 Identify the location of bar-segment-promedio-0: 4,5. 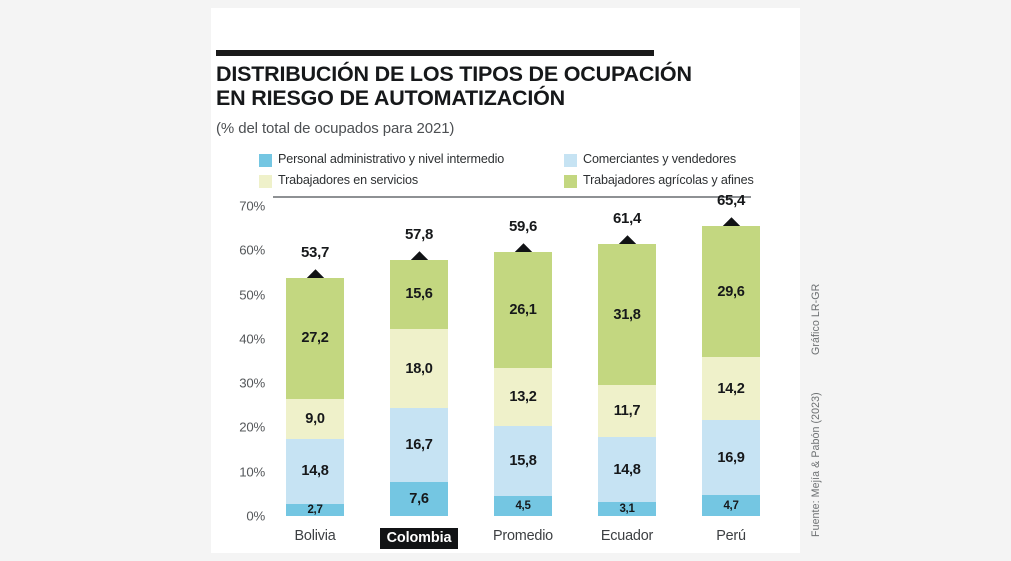
(523, 506).